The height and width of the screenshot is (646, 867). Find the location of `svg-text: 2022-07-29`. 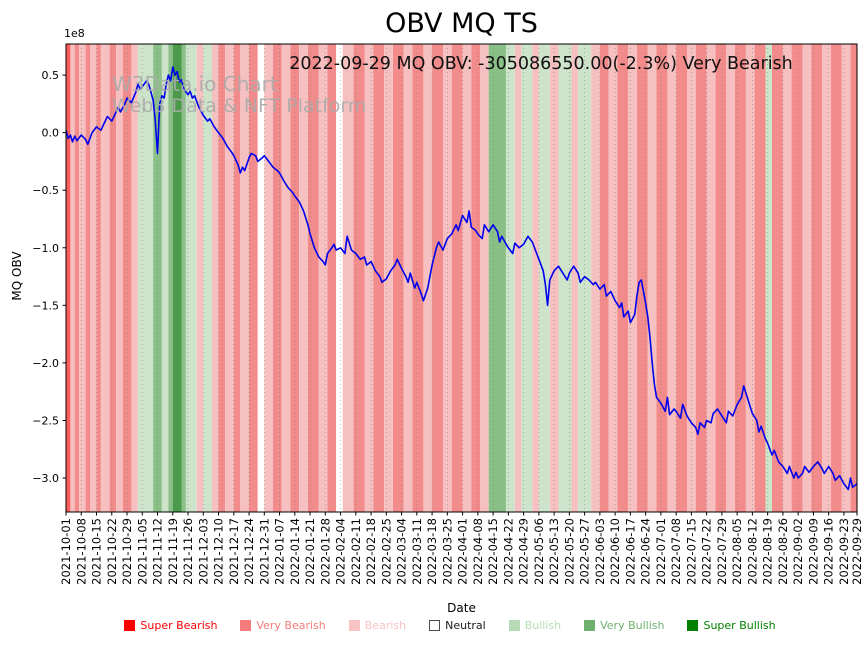

svg-text: 2022-07-29 is located at coordinates (722, 551).